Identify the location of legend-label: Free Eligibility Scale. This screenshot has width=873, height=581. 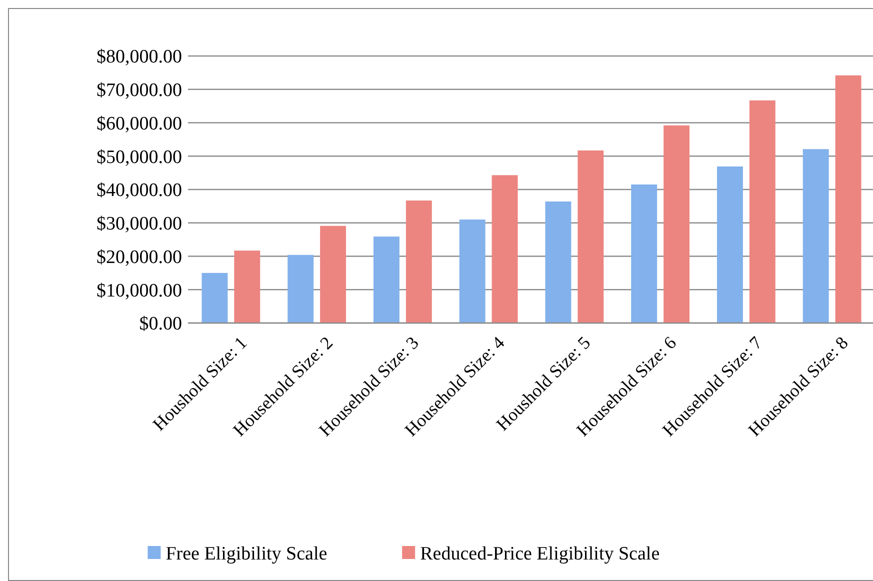
(247, 554).